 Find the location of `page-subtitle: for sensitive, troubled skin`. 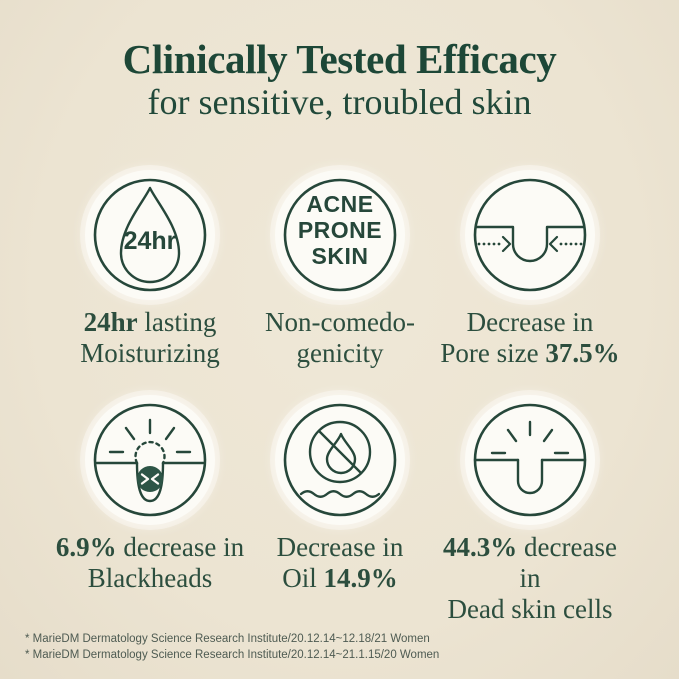

page-subtitle: for sensitive, troubled skin is located at coordinates (339, 102).